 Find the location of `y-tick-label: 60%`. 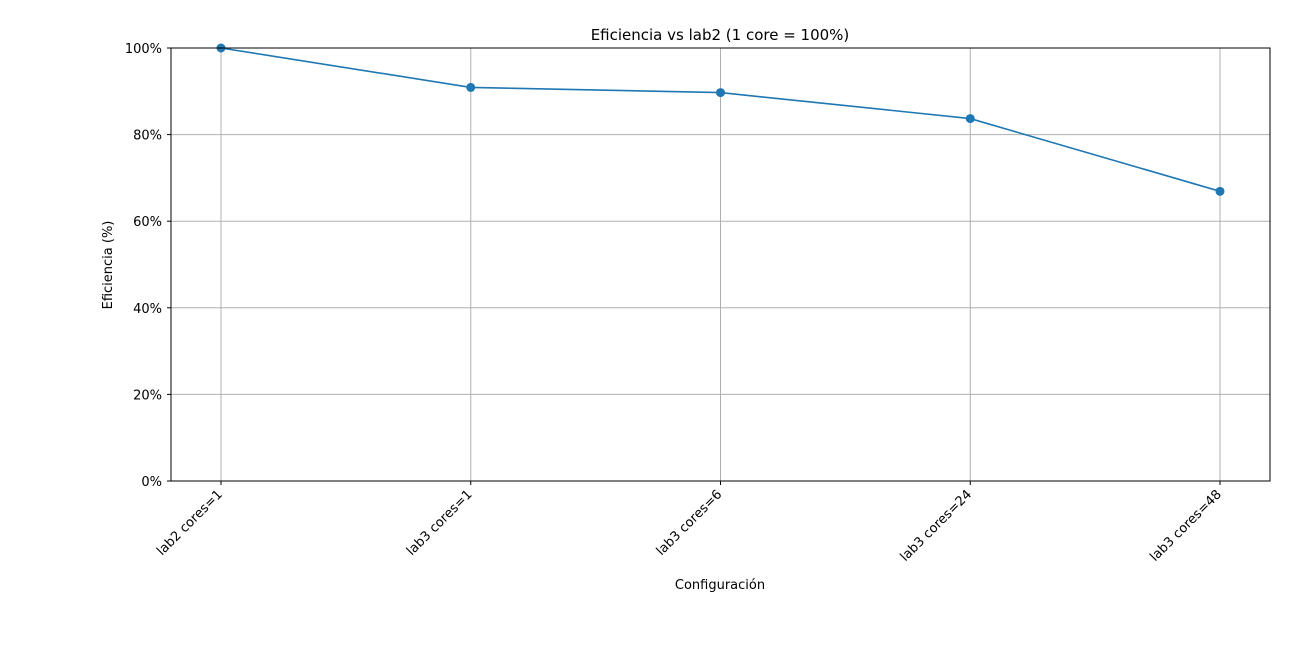

y-tick-label: 60% is located at coordinates (147, 222).